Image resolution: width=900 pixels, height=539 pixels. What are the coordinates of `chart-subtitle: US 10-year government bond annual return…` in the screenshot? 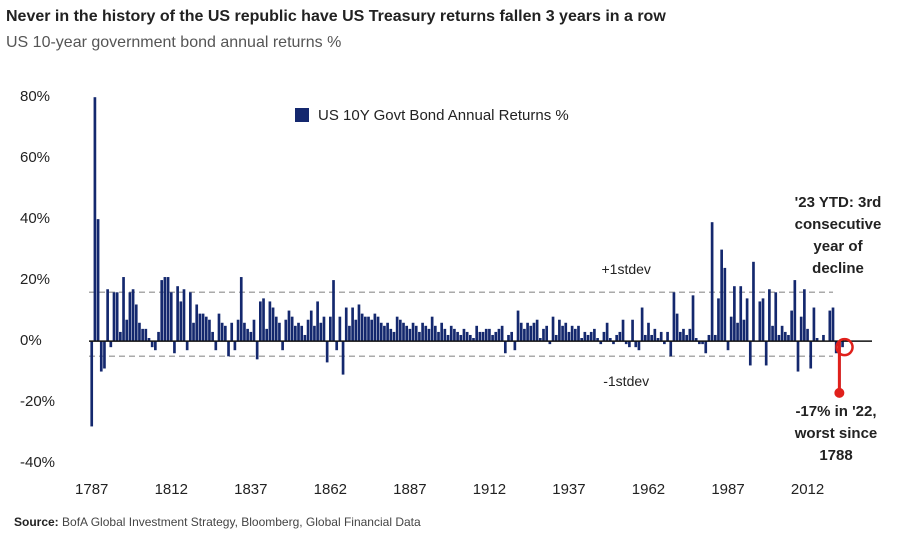 It's located at (173, 42).